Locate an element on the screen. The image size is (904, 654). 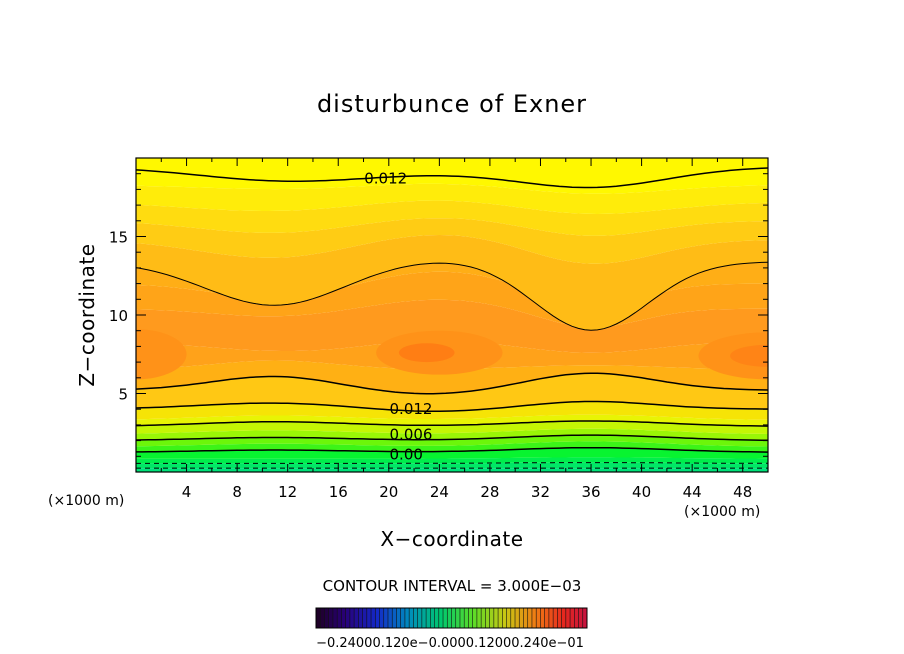
y-tick-label: 5 is located at coordinates (123, 395).